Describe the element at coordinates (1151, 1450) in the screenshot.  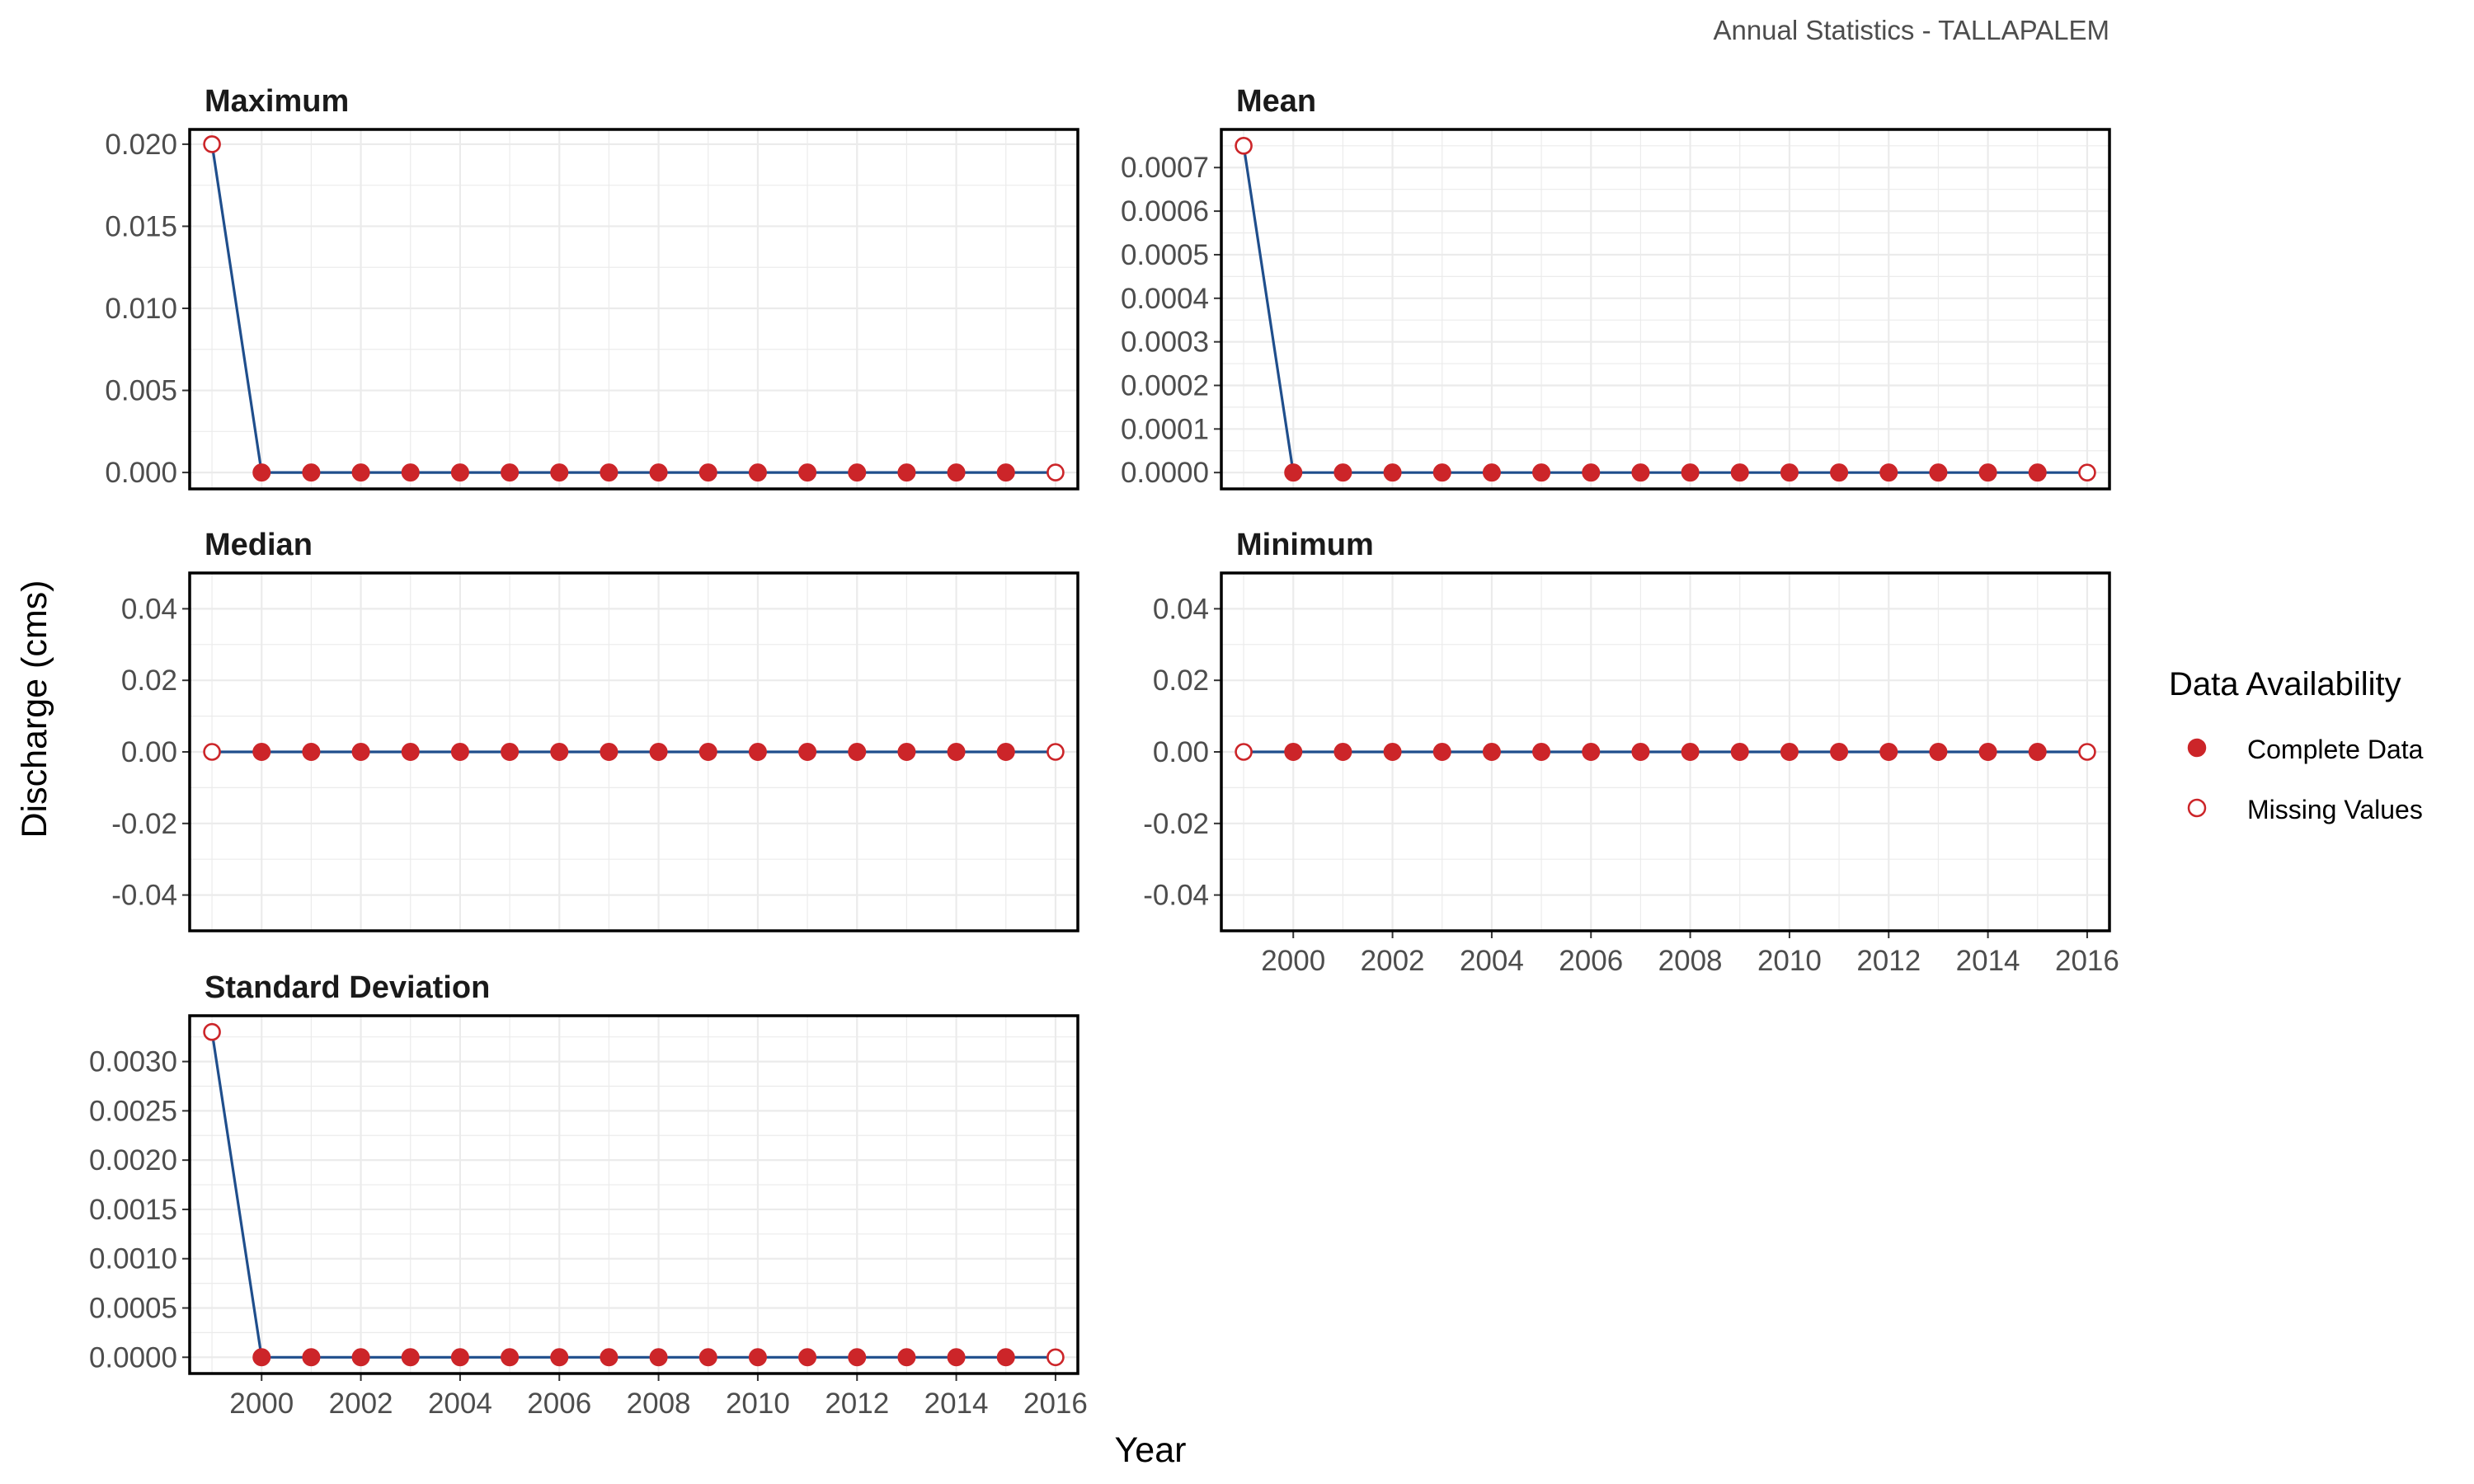
I see `x-axis-title: Year` at that location.